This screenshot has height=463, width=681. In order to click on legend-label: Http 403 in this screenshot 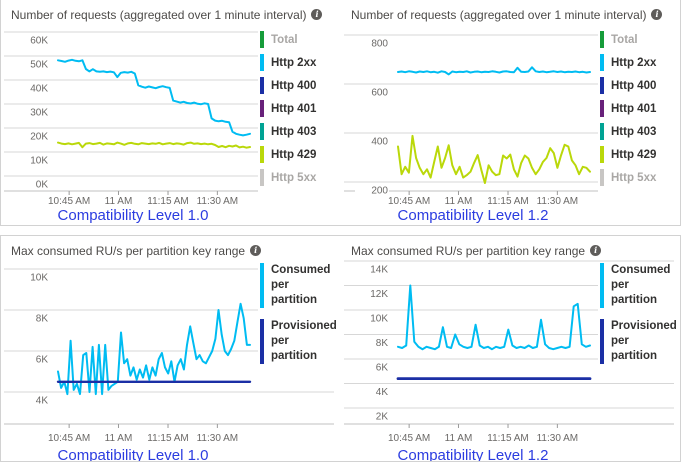, I will do `click(634, 131)`.